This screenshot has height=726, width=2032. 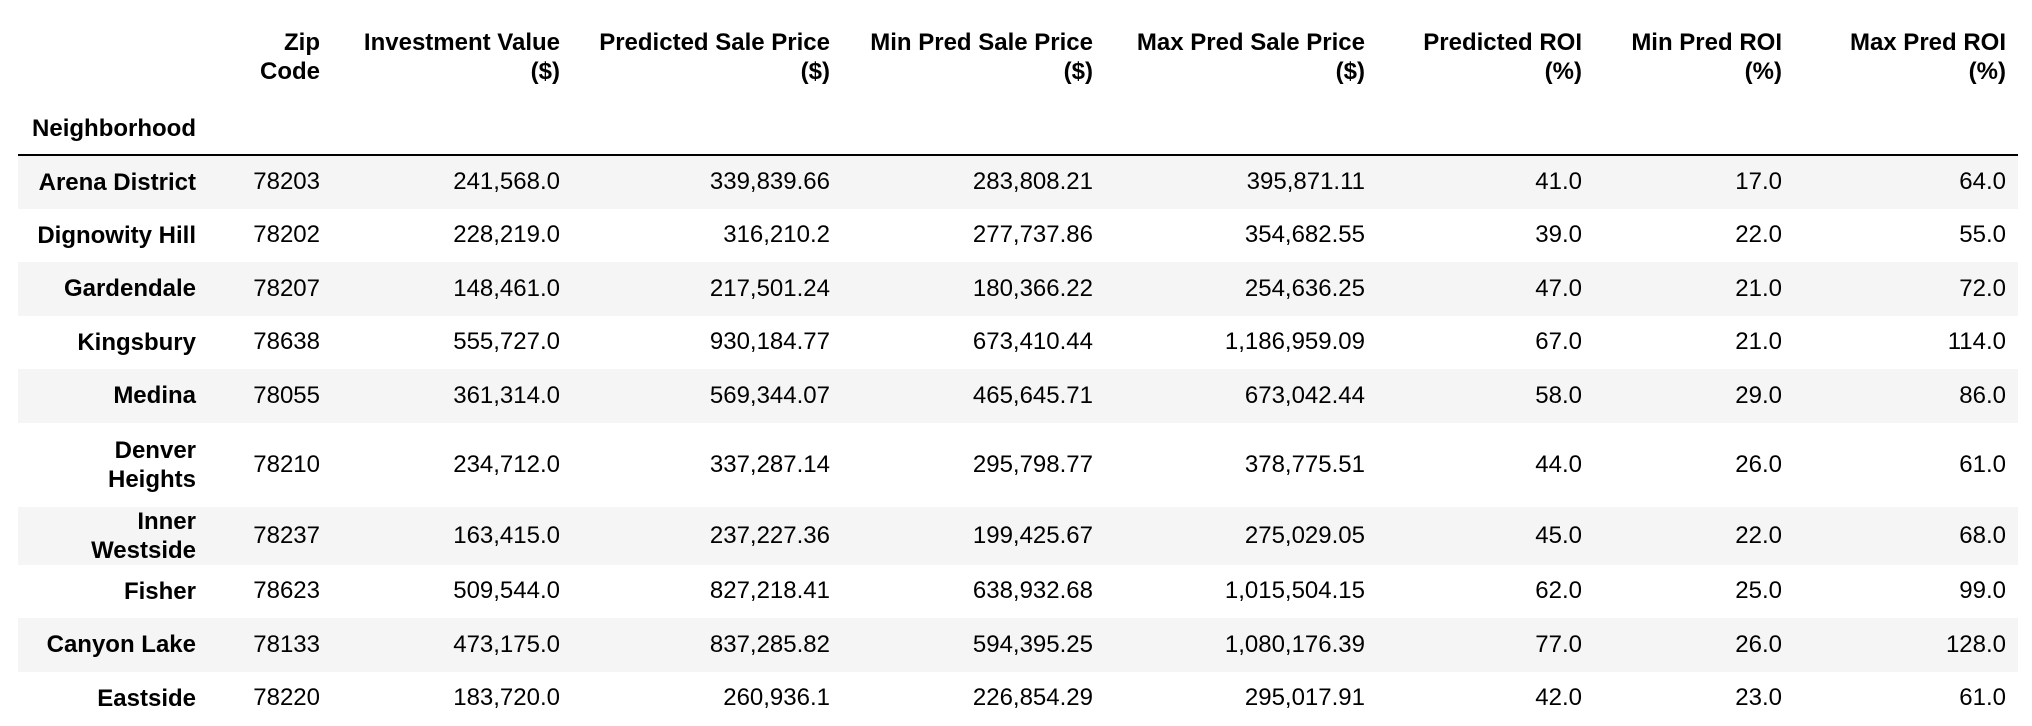 I want to click on table-cell: 473,175.0, so click(x=506, y=644).